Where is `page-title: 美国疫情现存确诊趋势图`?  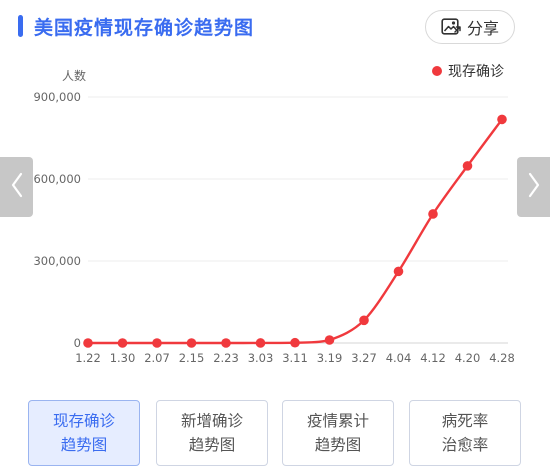 page-title: 美国疫情现存确诊趋势图 is located at coordinates (144, 28).